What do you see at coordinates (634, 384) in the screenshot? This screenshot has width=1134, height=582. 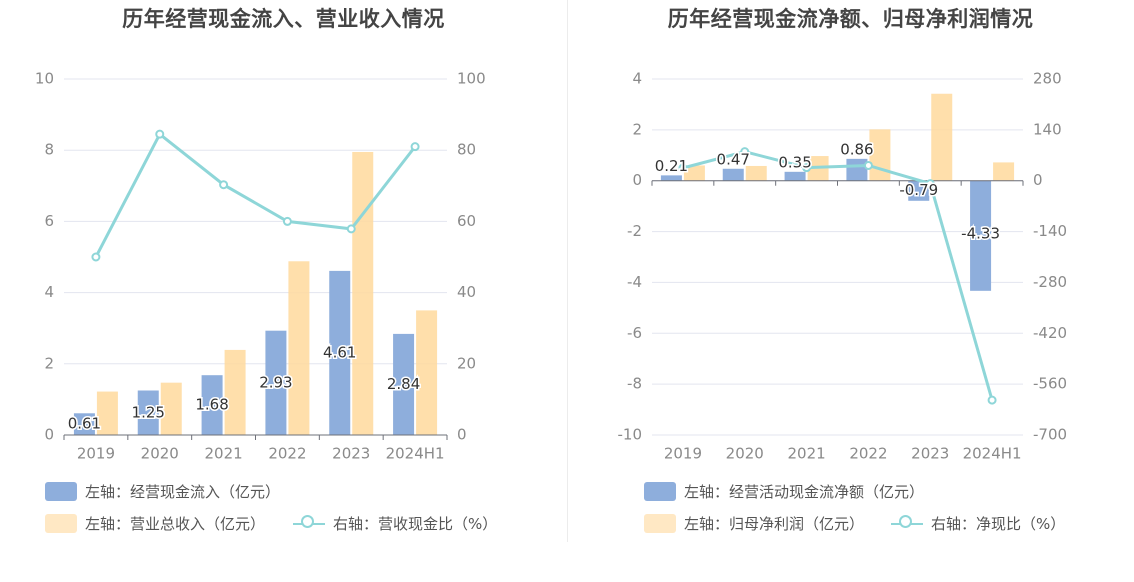 I see `y-tick-label-left: -8` at bounding box center [634, 384].